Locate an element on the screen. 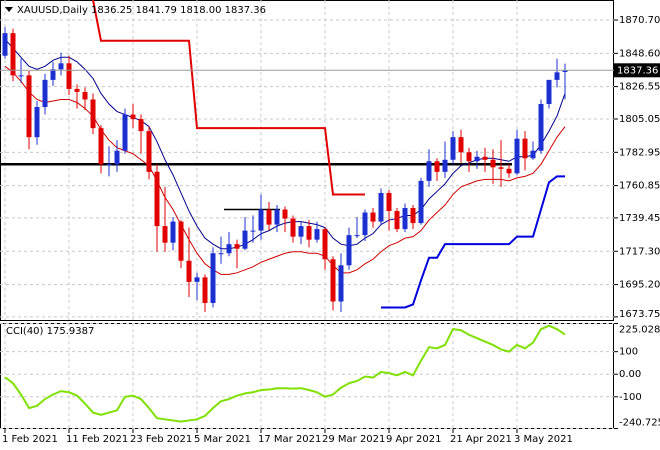 This screenshot has height=450, width=660. y-tick-label: 225.0286 is located at coordinates (639, 330).